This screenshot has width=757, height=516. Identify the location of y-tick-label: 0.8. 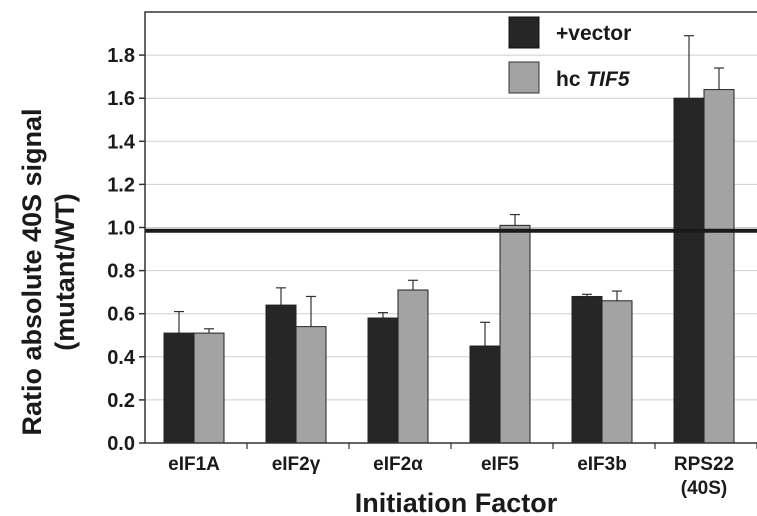
(121, 272).